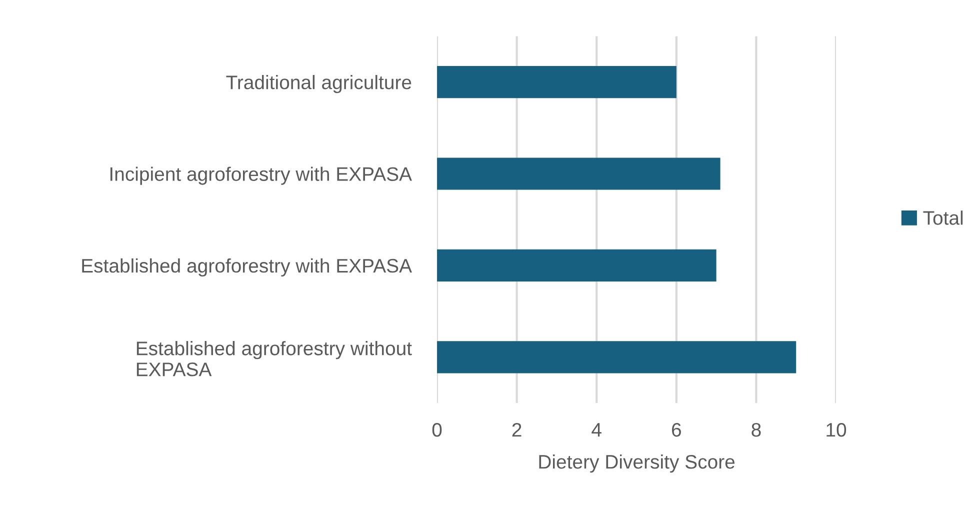  Describe the element at coordinates (517, 429) in the screenshot. I see `x-tick-label: 2` at that location.